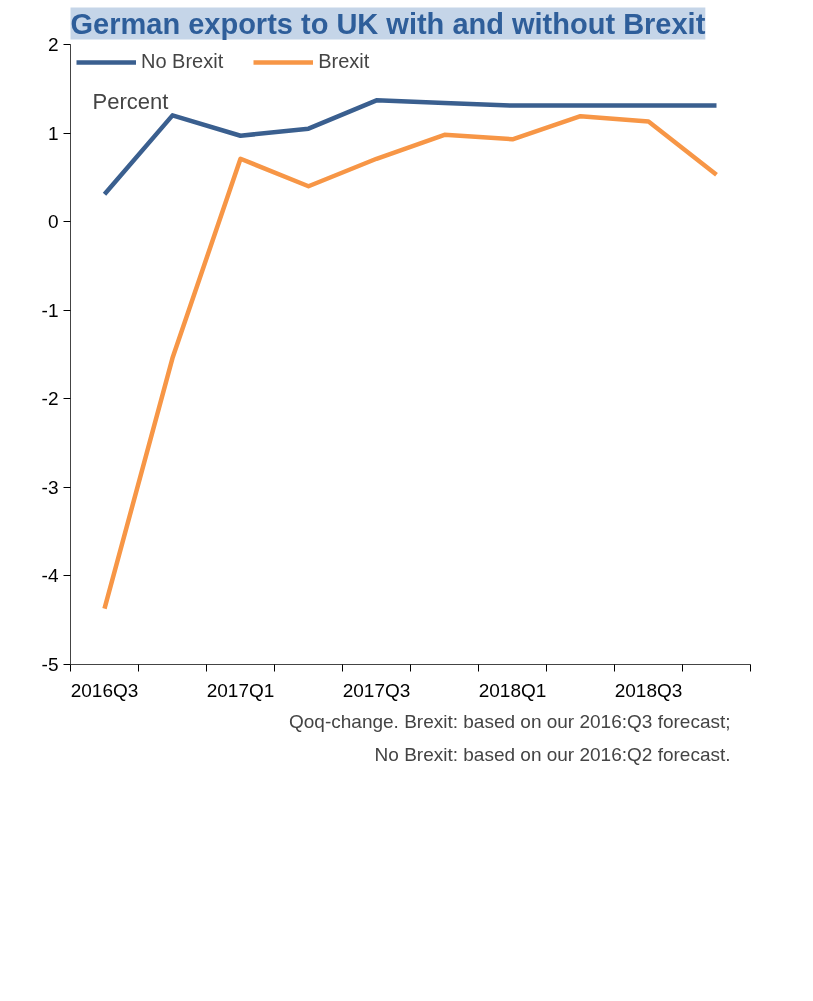 The height and width of the screenshot is (1001, 813). What do you see at coordinates (130, 101) in the screenshot?
I see `y-axis-title: Percent` at bounding box center [130, 101].